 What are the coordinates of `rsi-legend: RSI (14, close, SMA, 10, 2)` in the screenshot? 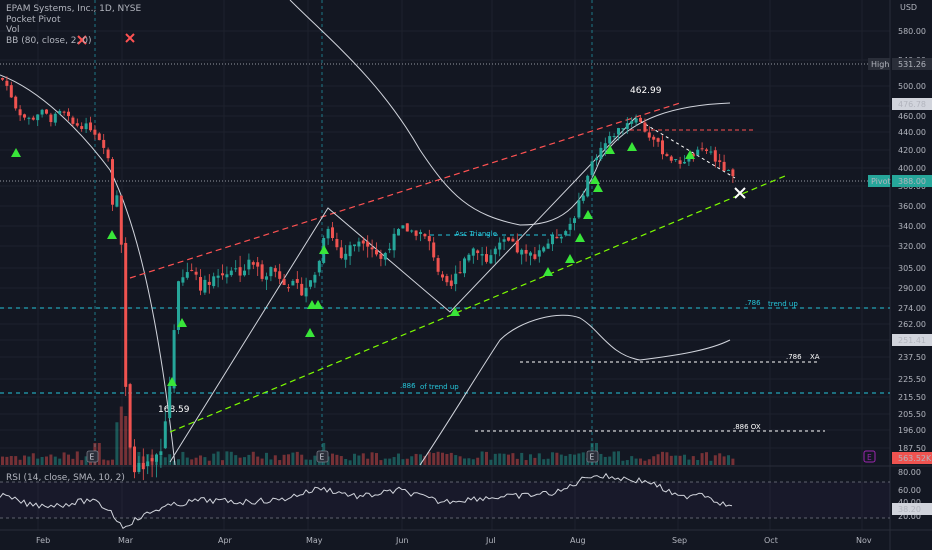 It's located at (65, 478).